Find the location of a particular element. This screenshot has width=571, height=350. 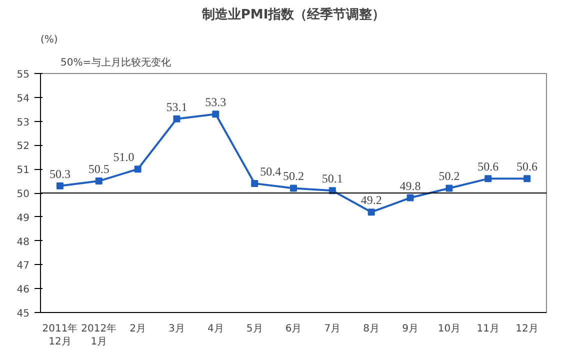

y-tick-label: 48 is located at coordinates (23, 242).